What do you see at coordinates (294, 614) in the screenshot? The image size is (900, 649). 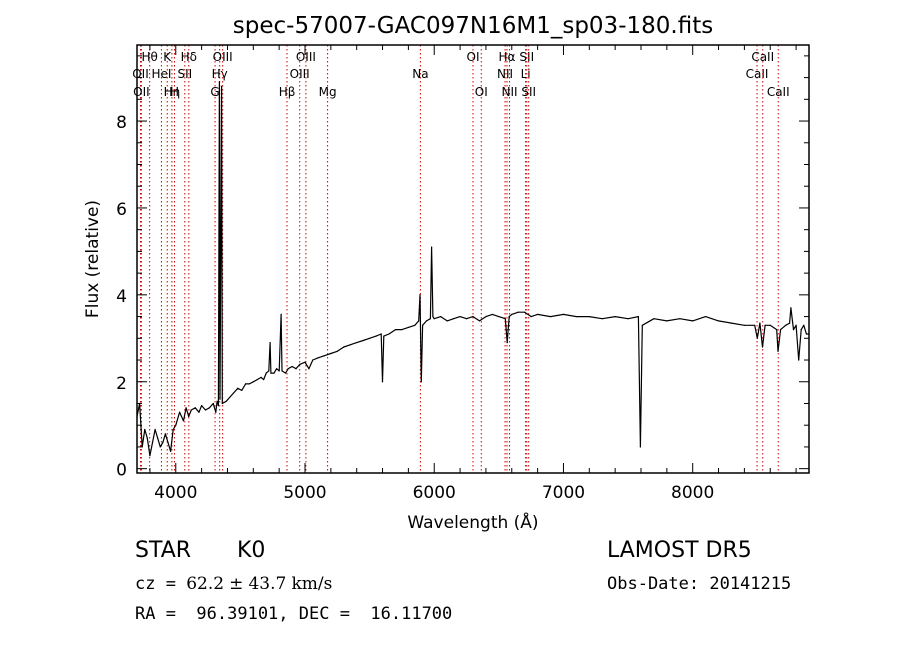 I see `sky-coordinates: RA = 96.39101, DEC = 16.11700` at bounding box center [294, 614].